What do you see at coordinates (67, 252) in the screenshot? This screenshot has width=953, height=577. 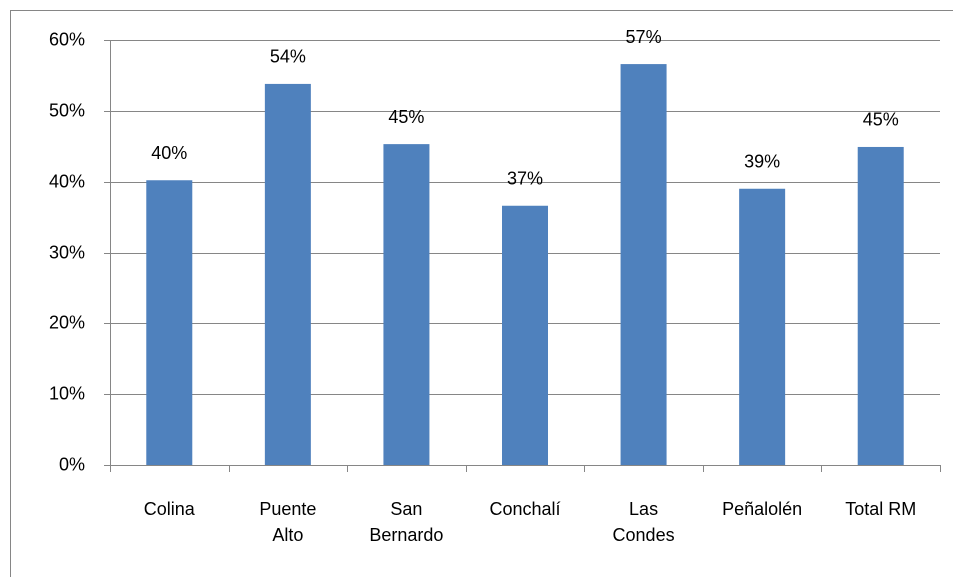 I see `y-tick-label: 30%` at bounding box center [67, 252].